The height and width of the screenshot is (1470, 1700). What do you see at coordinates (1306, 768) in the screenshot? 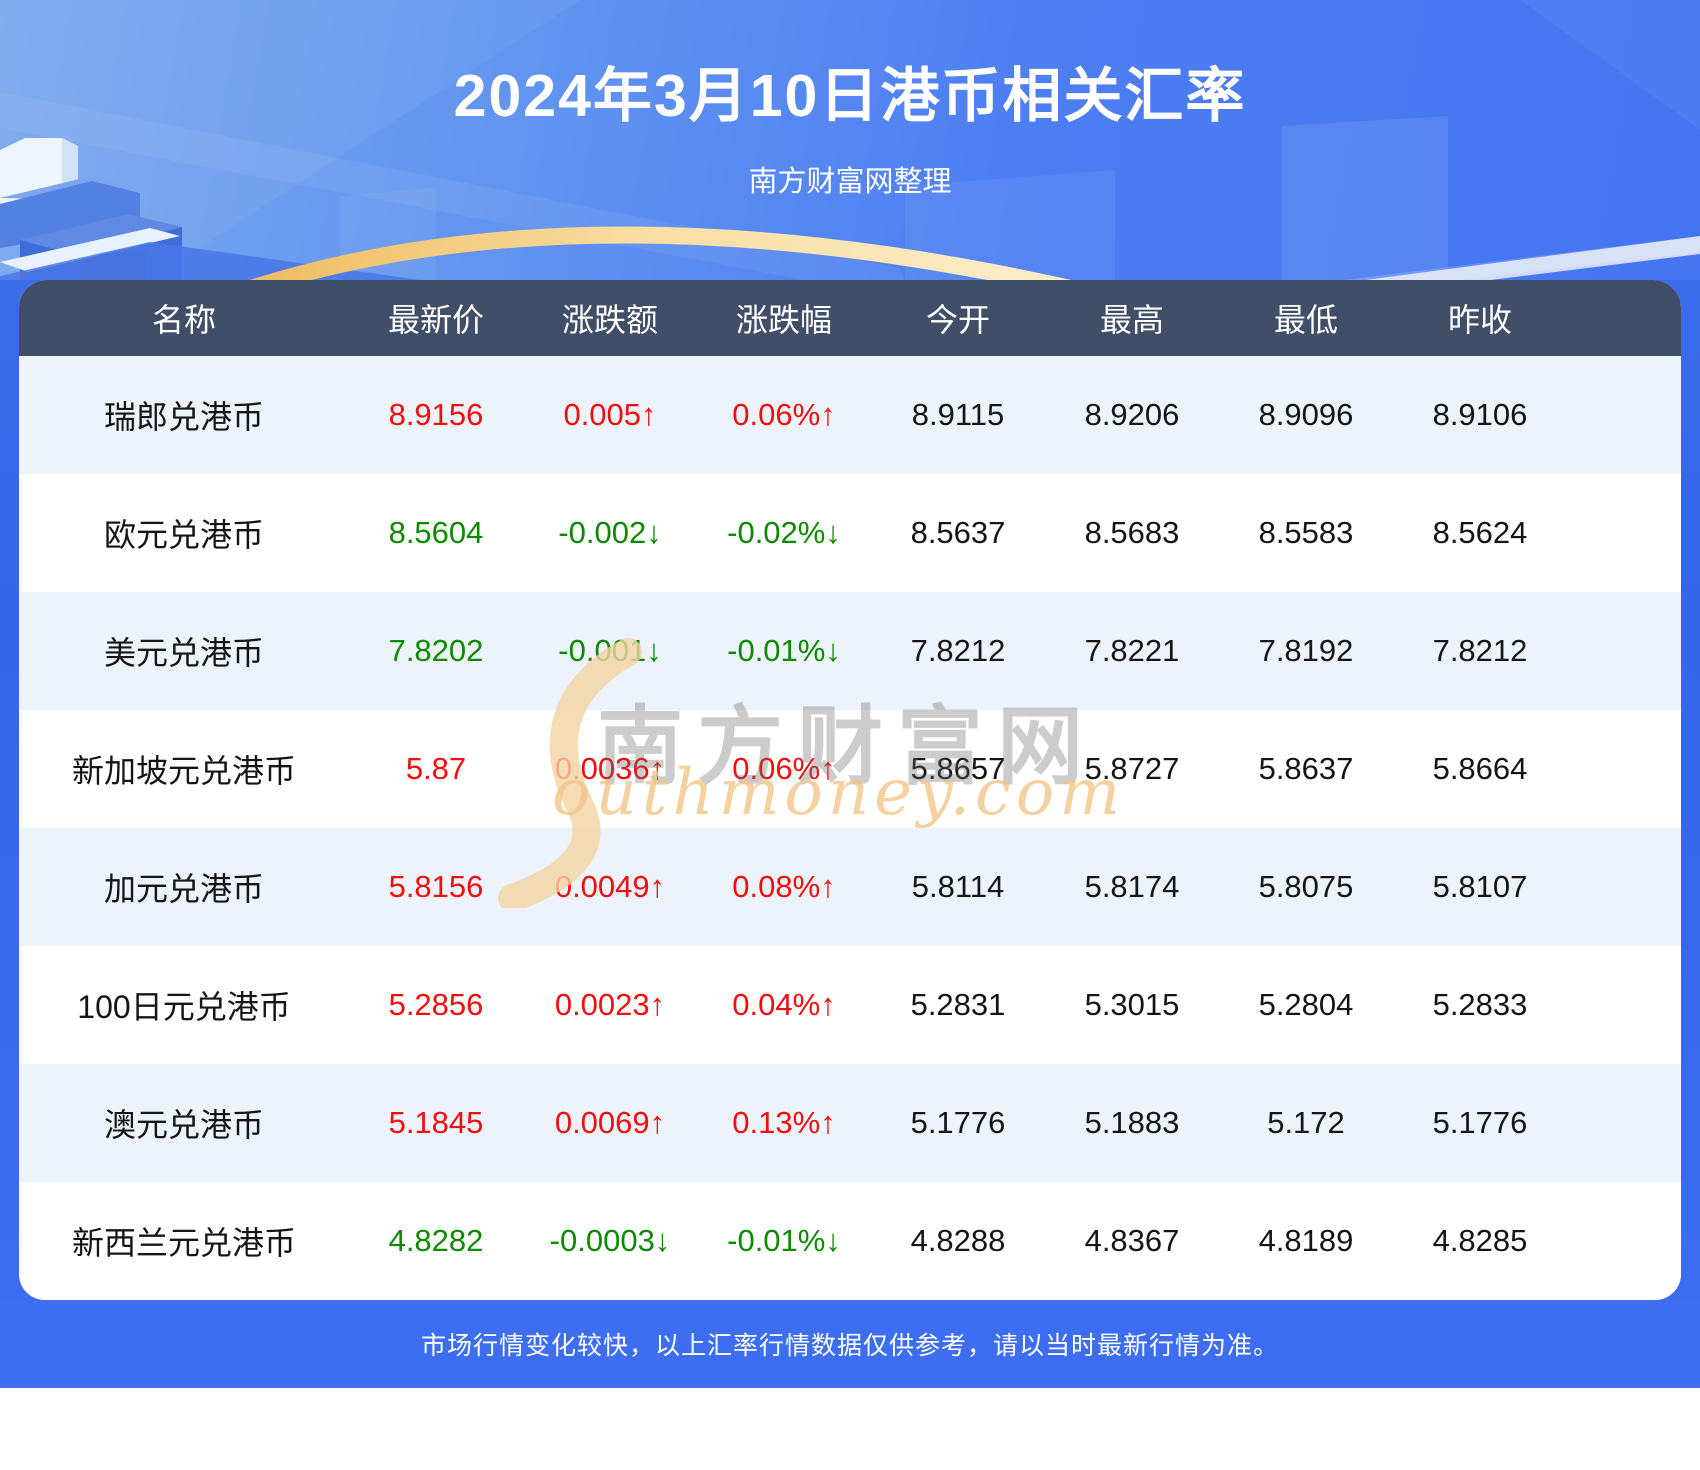
I see `low-value: 5.8637` at bounding box center [1306, 768].